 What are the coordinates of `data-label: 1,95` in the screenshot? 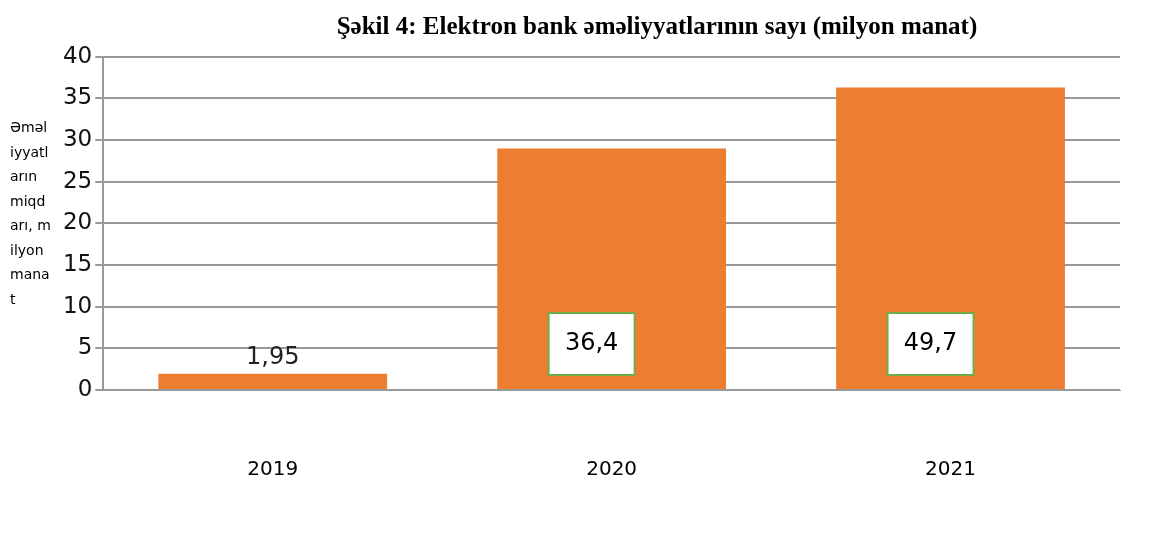 It's located at (273, 355).